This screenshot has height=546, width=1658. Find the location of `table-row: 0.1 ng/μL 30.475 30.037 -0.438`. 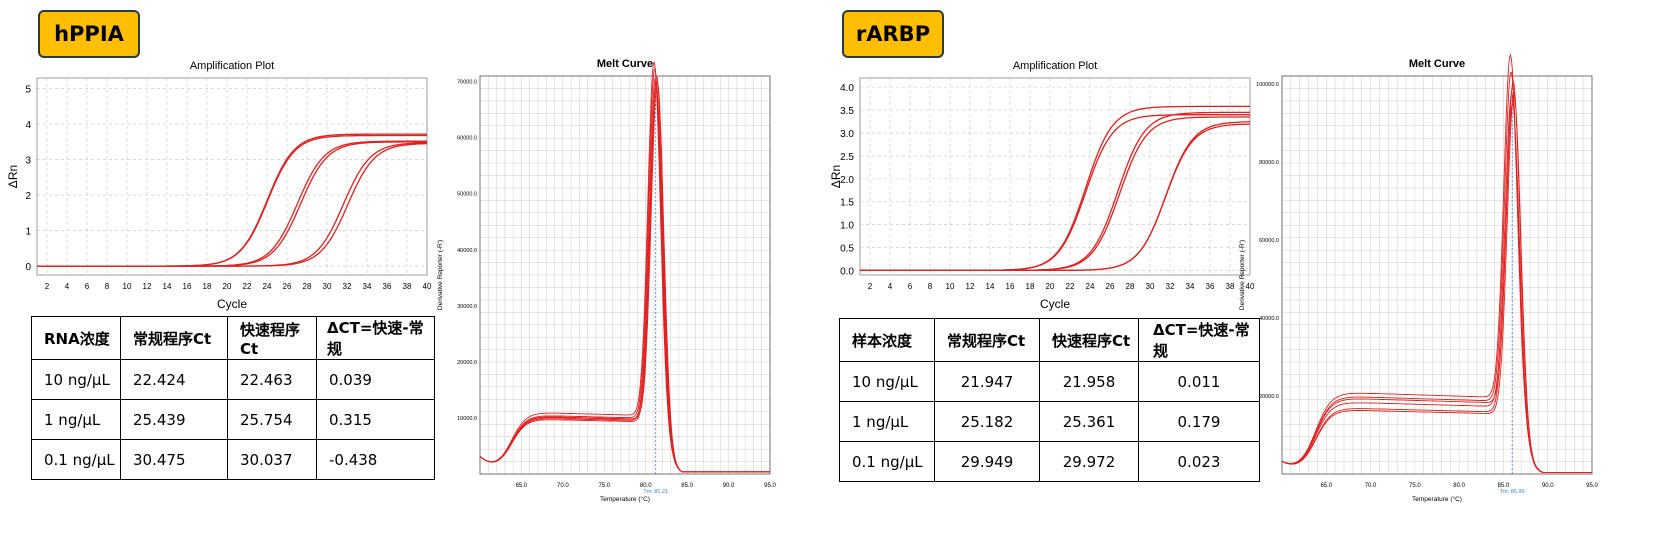

table-row: 0.1 ng/μL 30.475 30.037 -0.438 is located at coordinates (233, 459).